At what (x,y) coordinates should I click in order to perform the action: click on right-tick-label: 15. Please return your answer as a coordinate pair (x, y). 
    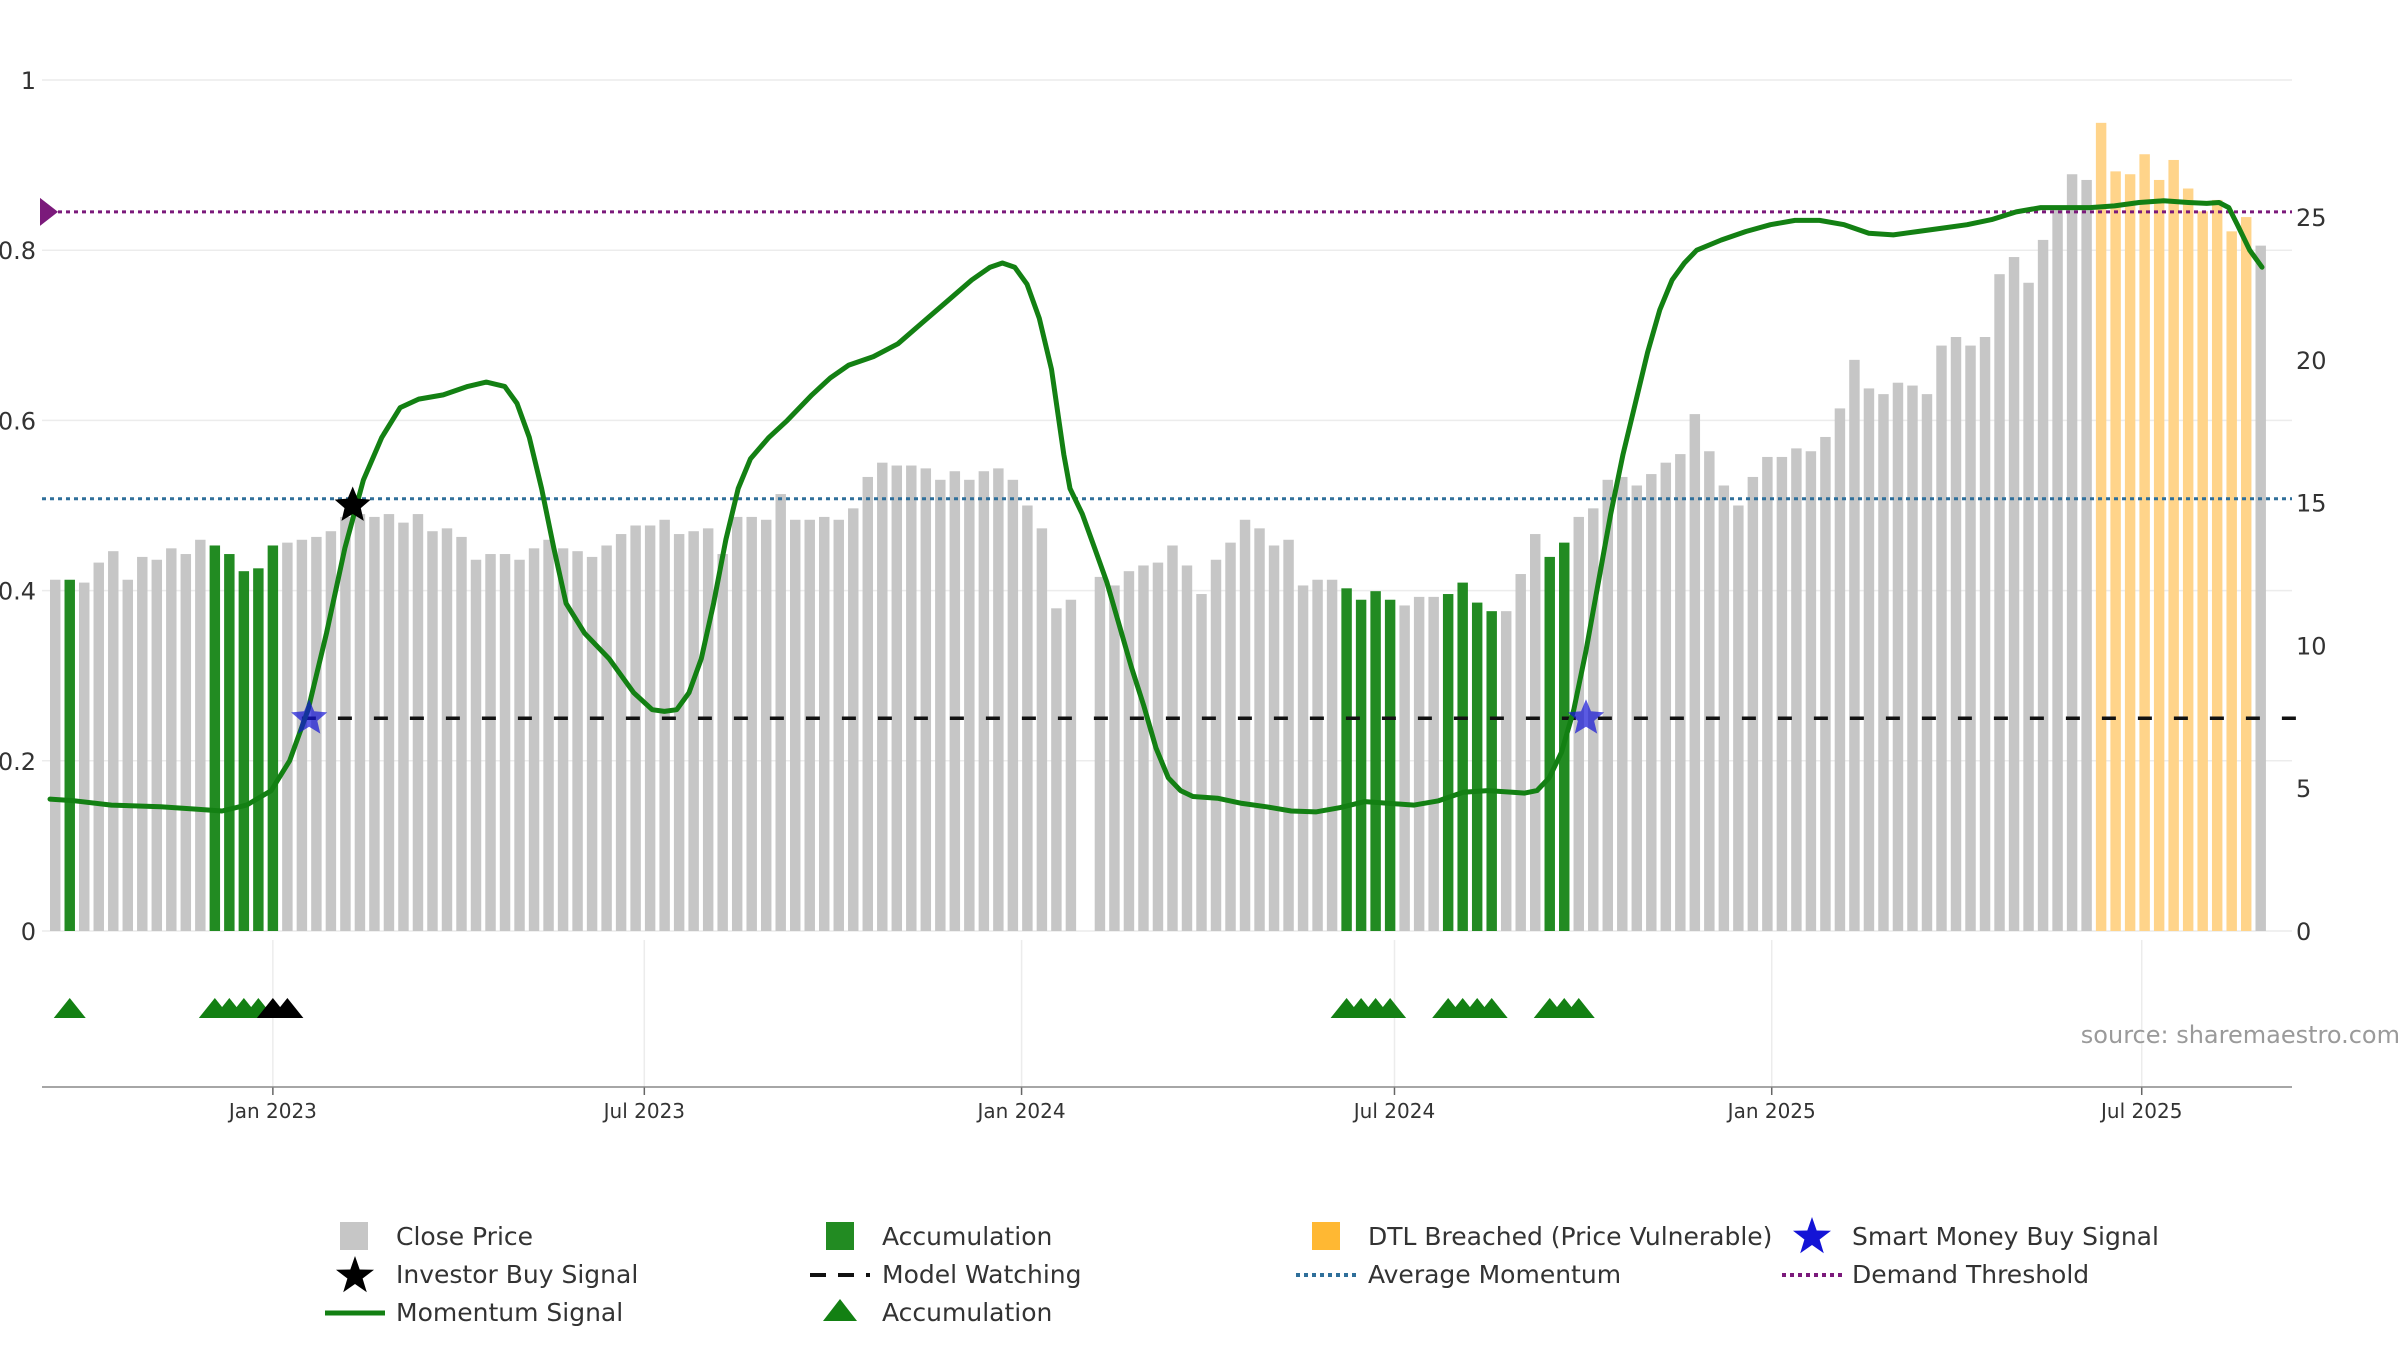
    Looking at the image, I should click on (2311, 504).